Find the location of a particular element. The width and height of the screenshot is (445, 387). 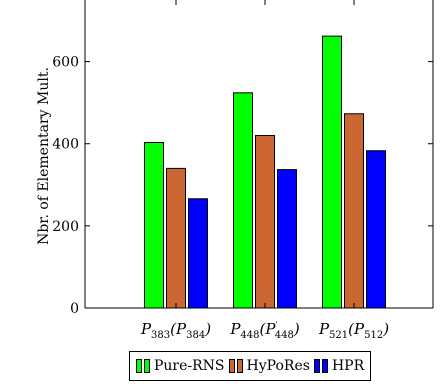

x-tick-label-1: P383(P384) is located at coordinates (175, 330).